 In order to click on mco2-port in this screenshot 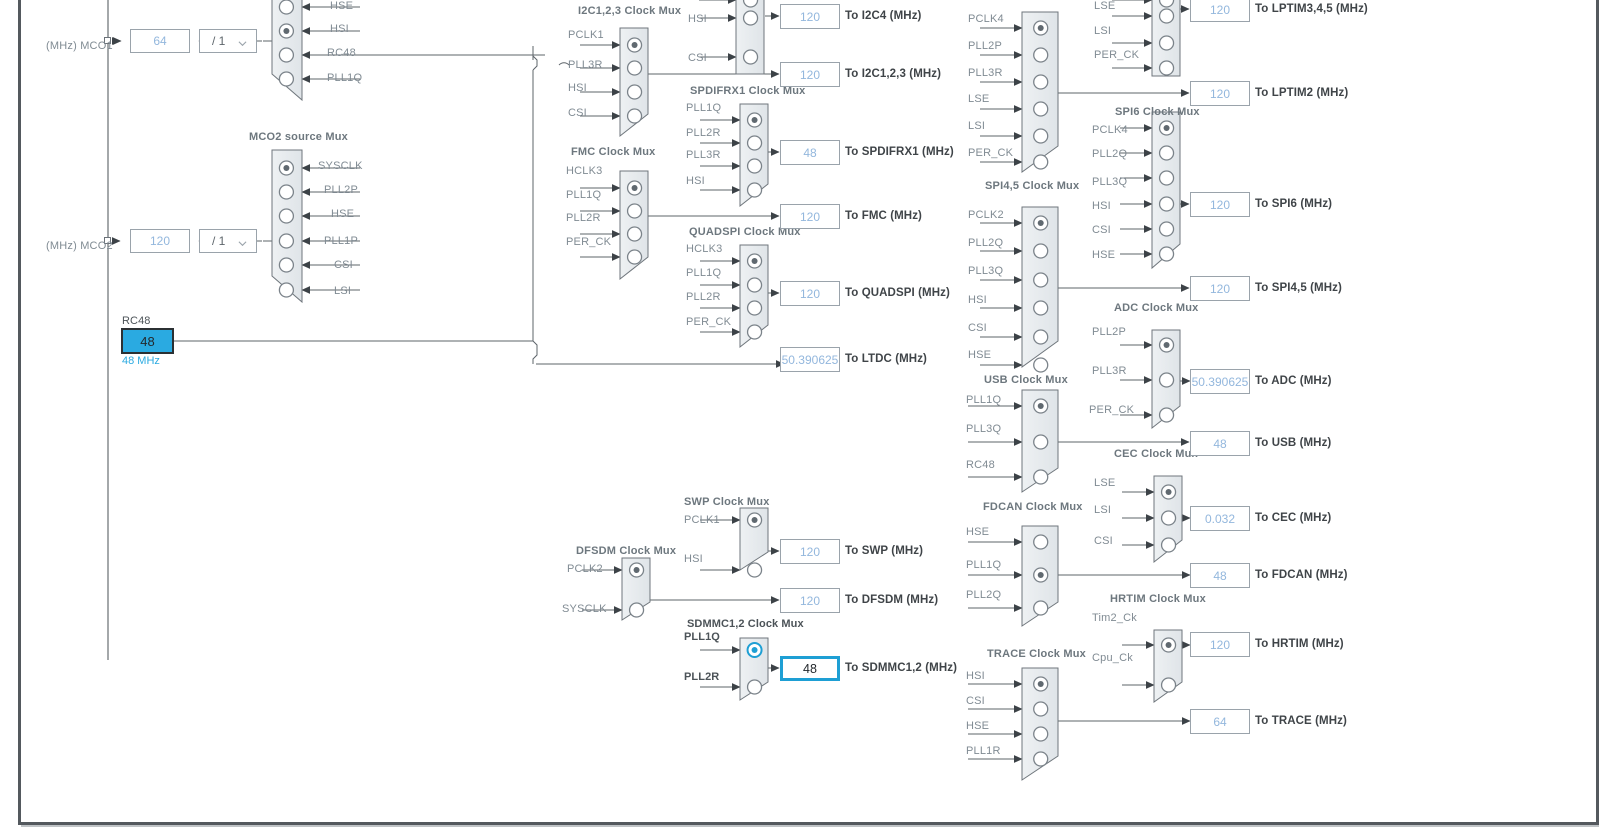, I will do `click(107, 240)`.